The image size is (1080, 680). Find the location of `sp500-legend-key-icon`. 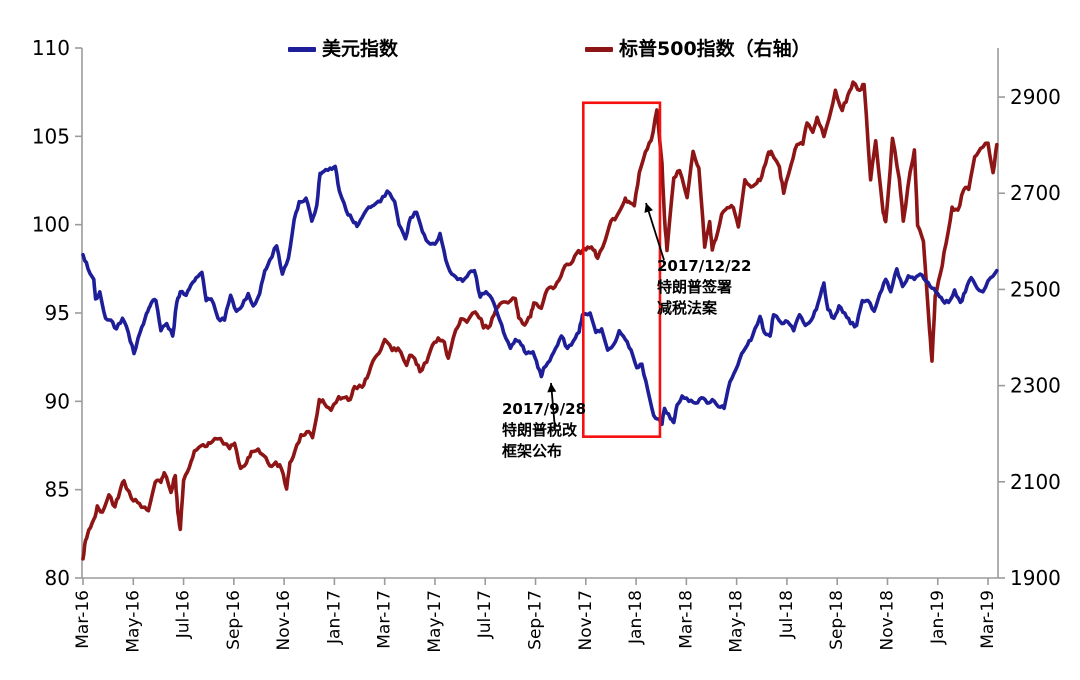

sp500-legend-key-icon is located at coordinates (599, 49).